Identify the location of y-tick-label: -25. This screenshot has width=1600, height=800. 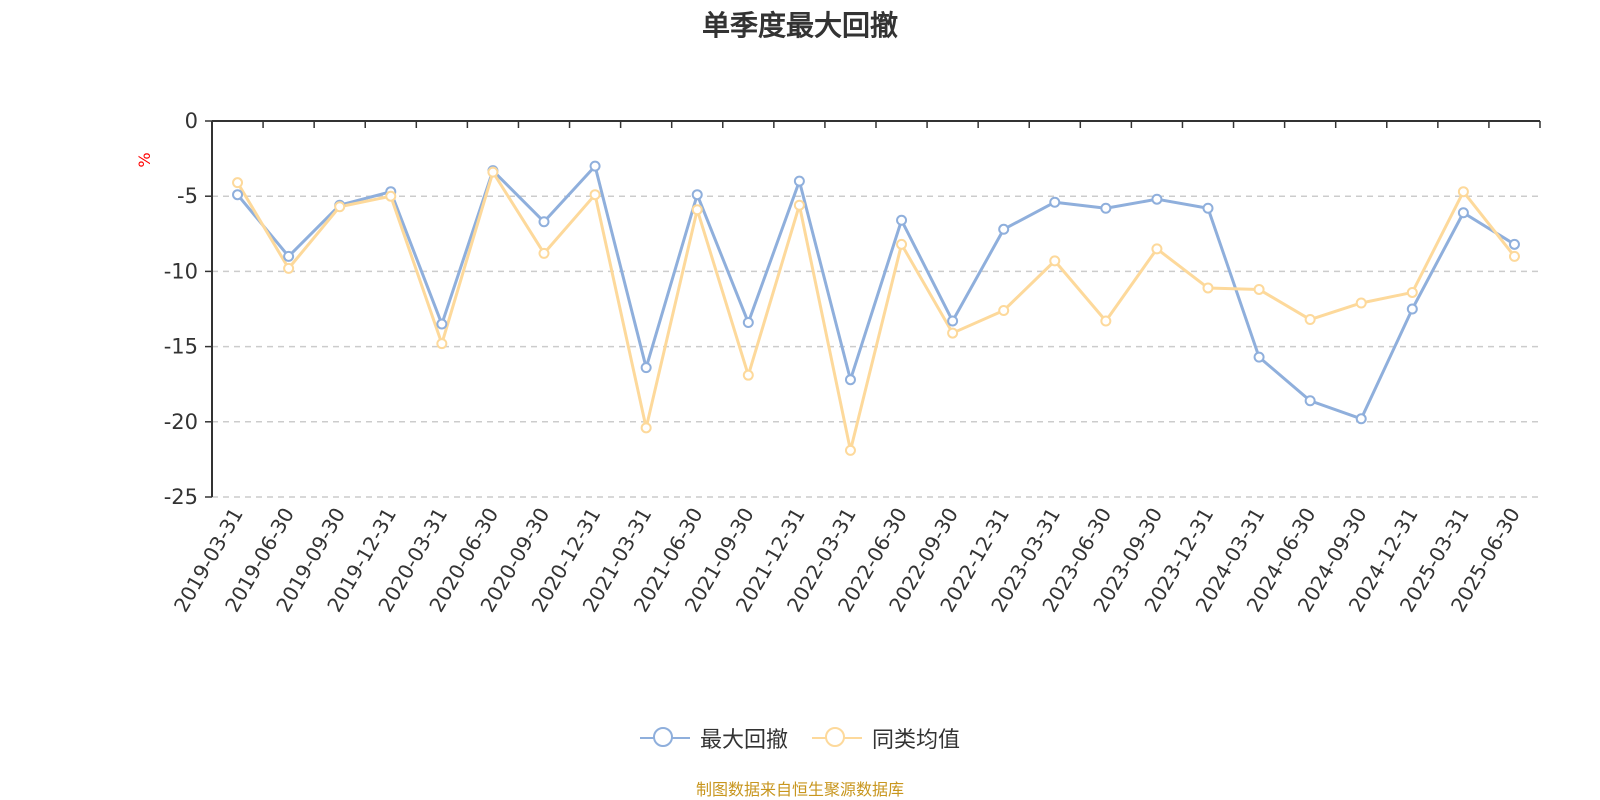
(181, 497).